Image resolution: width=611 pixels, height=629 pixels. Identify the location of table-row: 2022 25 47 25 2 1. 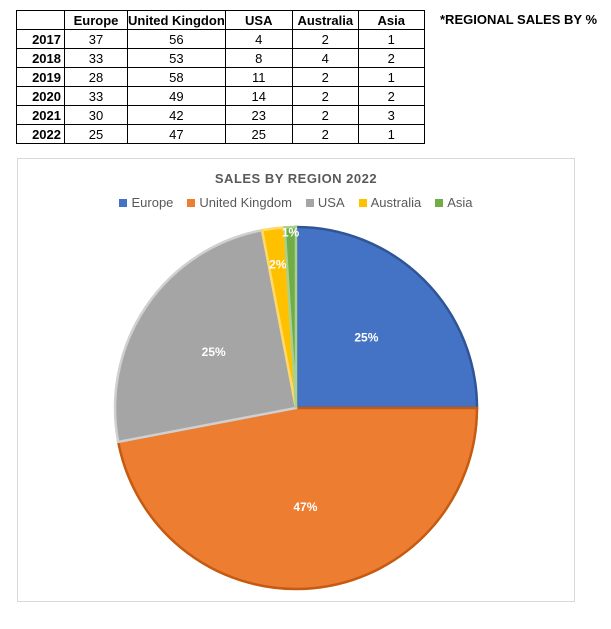
(220, 134).